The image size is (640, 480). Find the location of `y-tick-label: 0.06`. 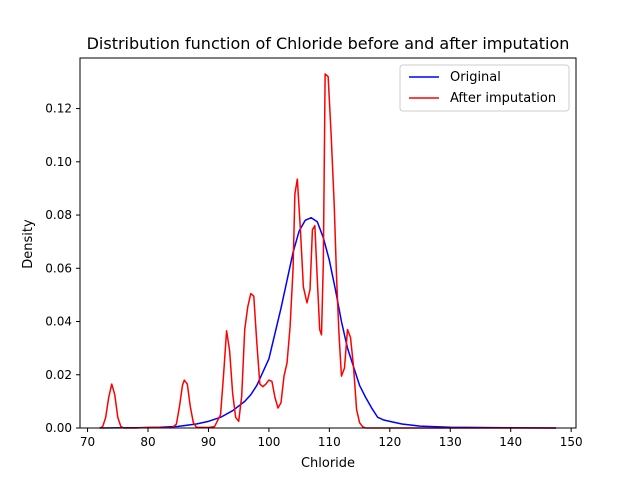

y-tick-label: 0.06 is located at coordinates (58, 268).